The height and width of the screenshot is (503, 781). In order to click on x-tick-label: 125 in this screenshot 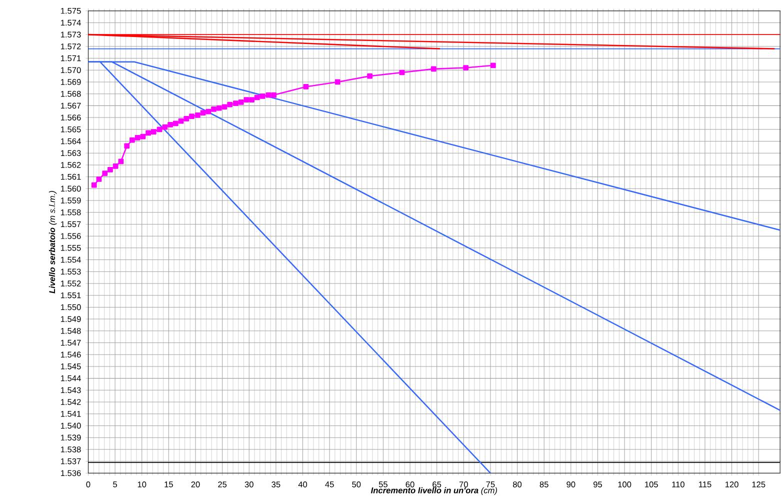, I will do `click(759, 485)`.